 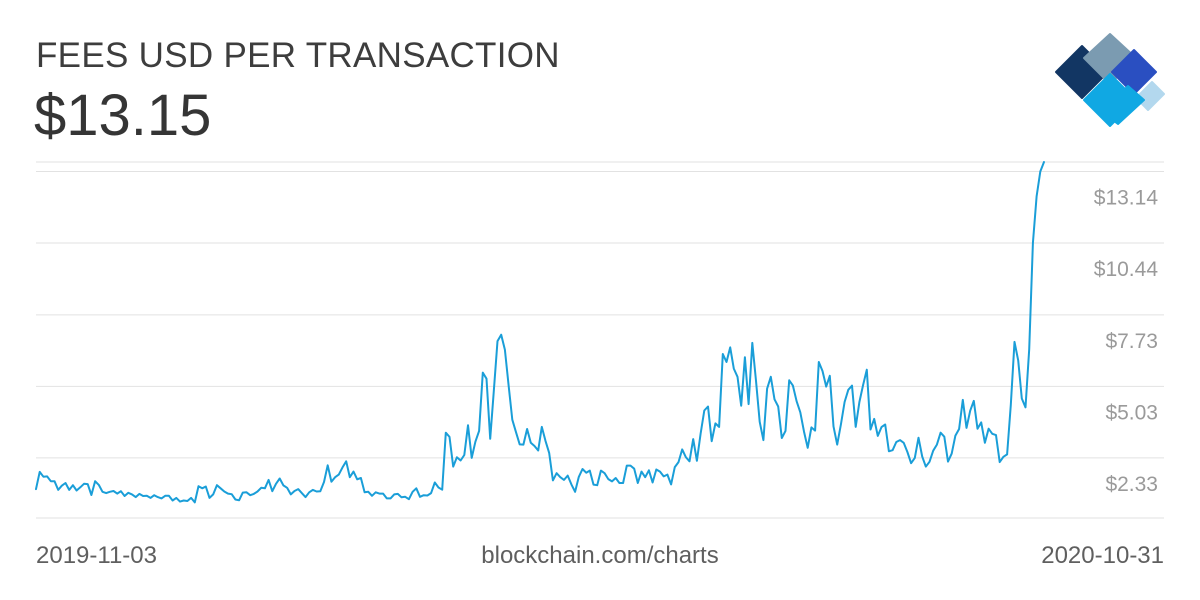 What do you see at coordinates (600, 555) in the screenshot?
I see `source-link: blockchain.com/charts` at bounding box center [600, 555].